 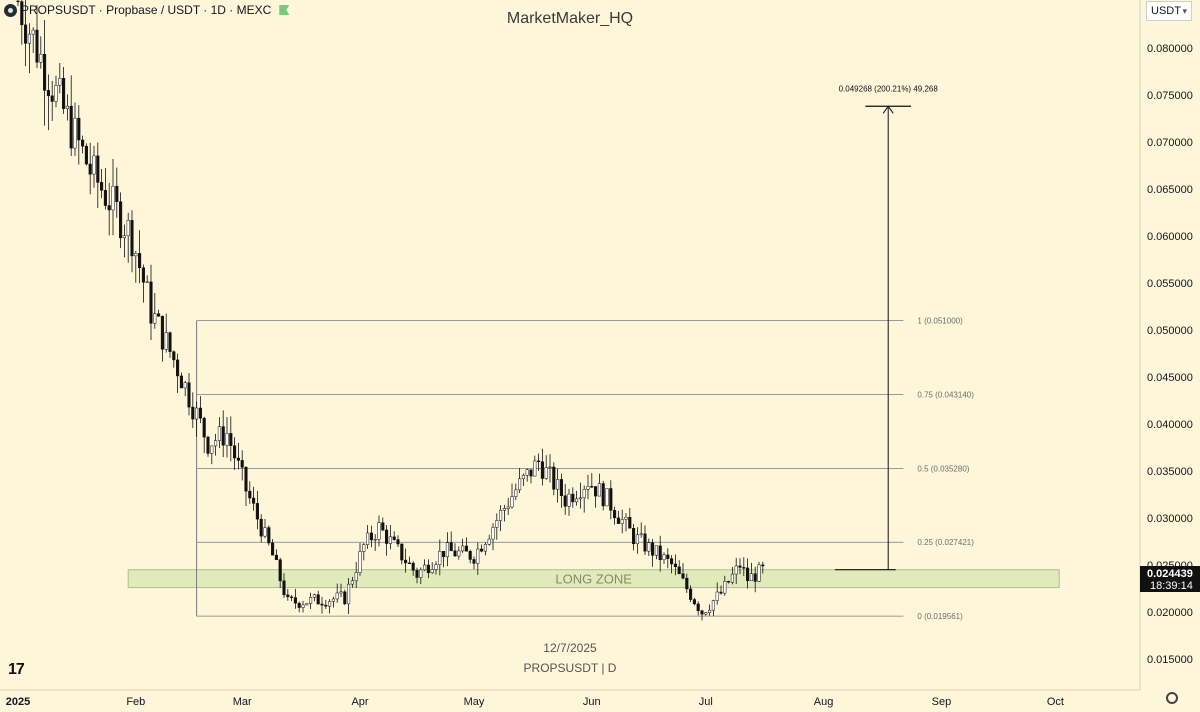 I want to click on propbase-logo-icon, so click(x=10, y=10).